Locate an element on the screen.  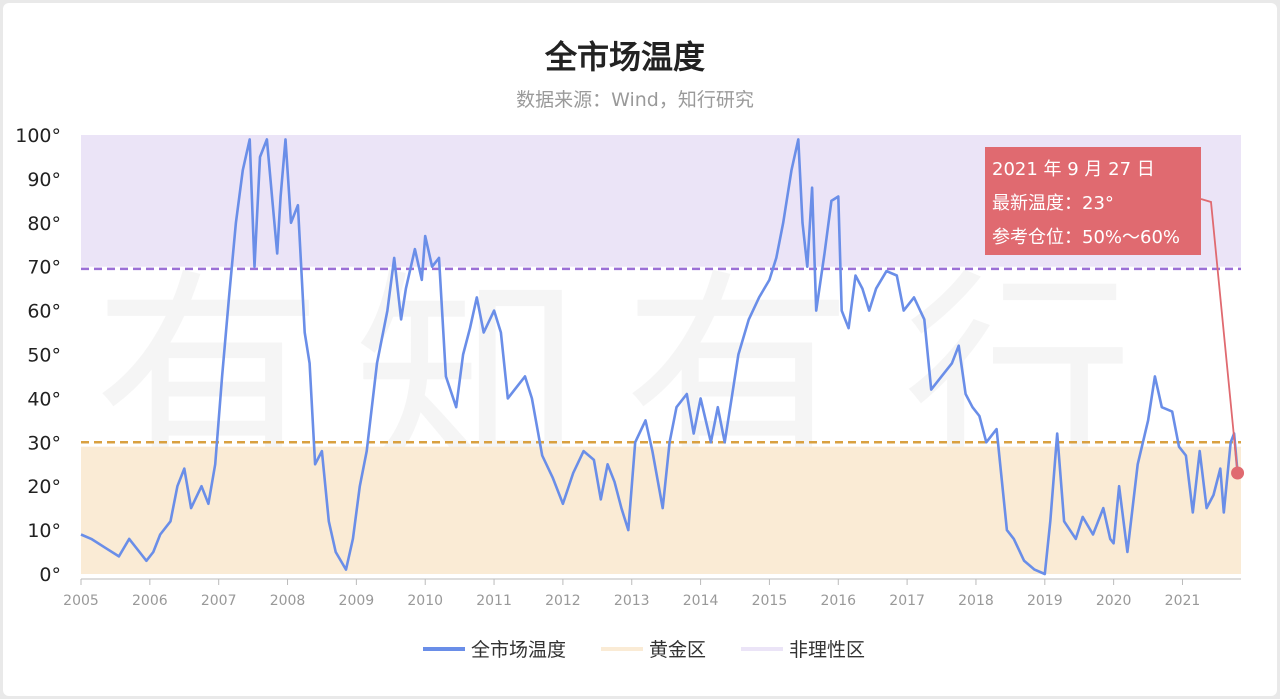
y-tick-label: 70° is located at coordinates (44, 268).